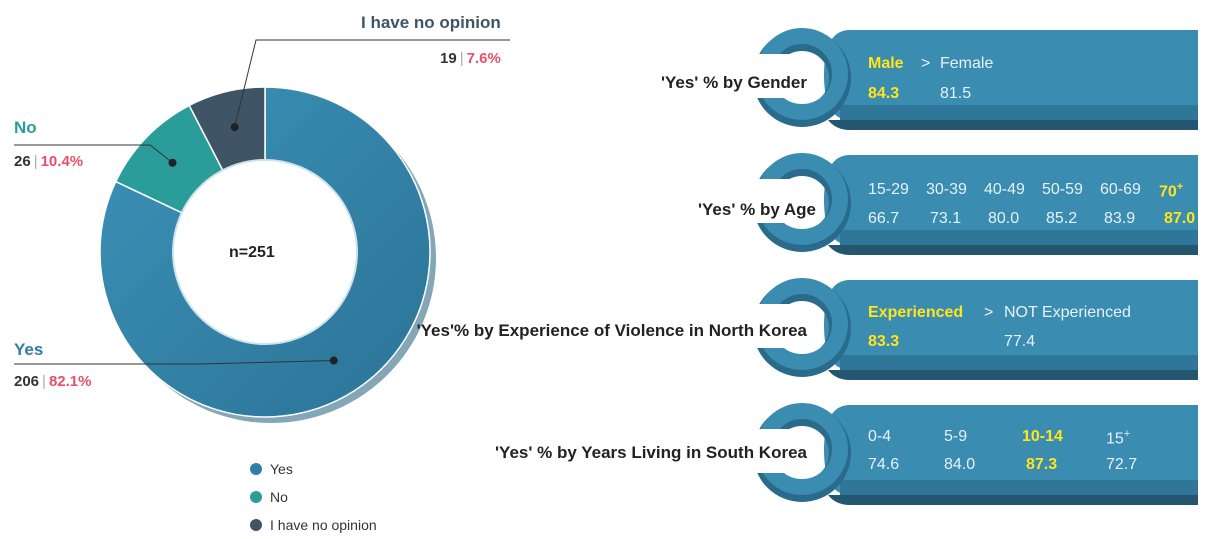 The width and height of the screenshot is (1213, 539). Describe the element at coordinates (960, 464) in the screenshot. I see `years-value-5-9: 84.0` at that location.